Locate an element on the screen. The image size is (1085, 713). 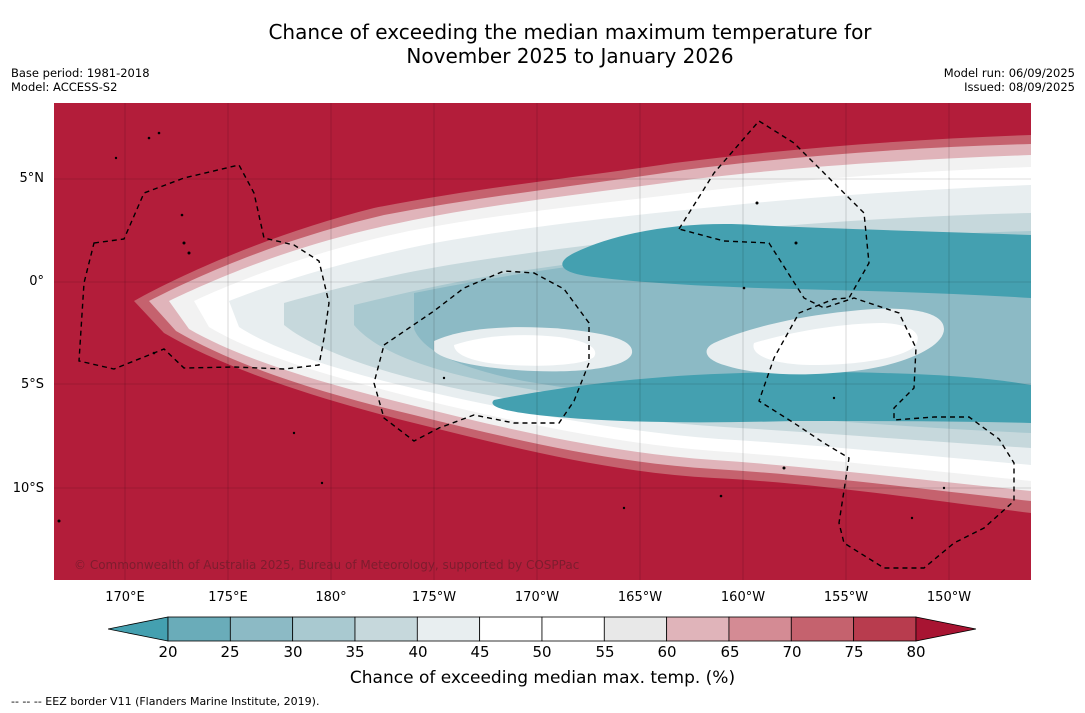
lat-label-5s: 5°S is located at coordinates (32, 384).